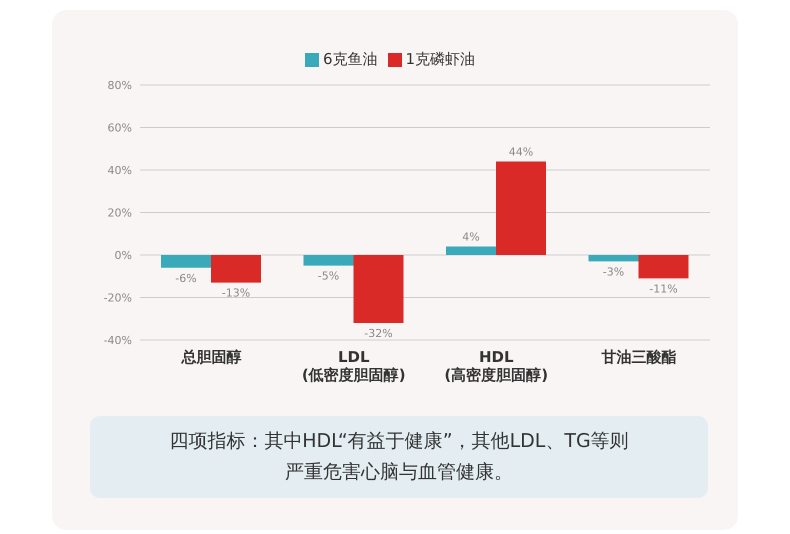 This screenshot has width=790, height=534. Describe the element at coordinates (236, 293) in the screenshot. I see `data-label: -13%` at that location.